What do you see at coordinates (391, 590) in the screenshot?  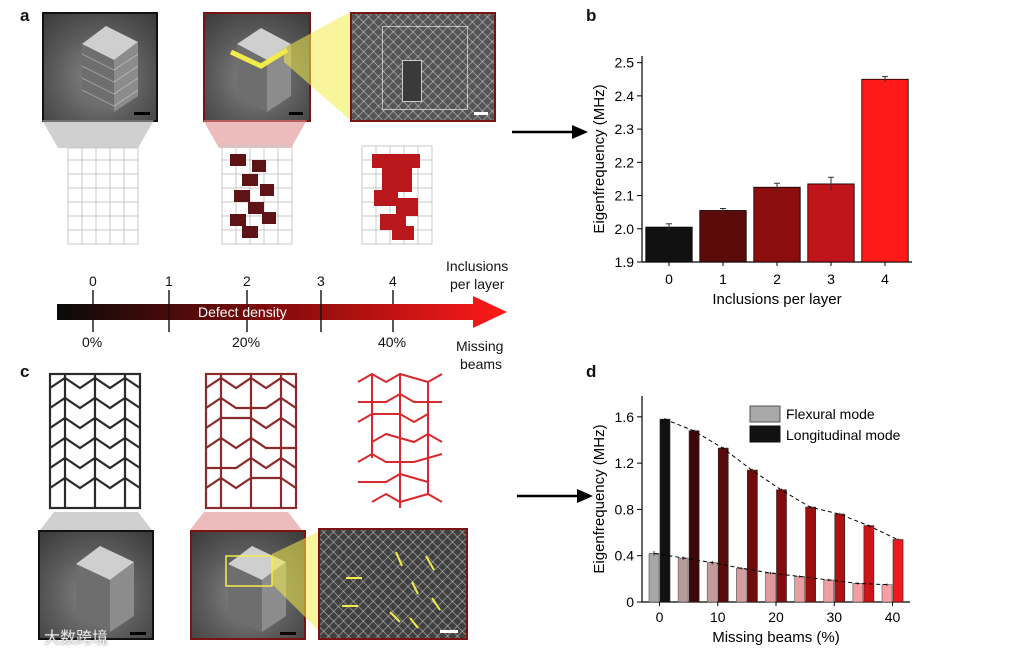 I see `missing-beam-markers` at bounding box center [391, 590].